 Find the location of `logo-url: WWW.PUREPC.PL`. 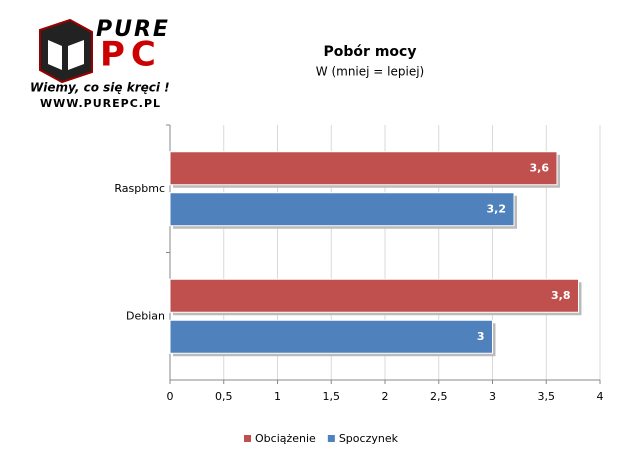

logo-url: WWW.PUREPC.PL is located at coordinates (100, 103).